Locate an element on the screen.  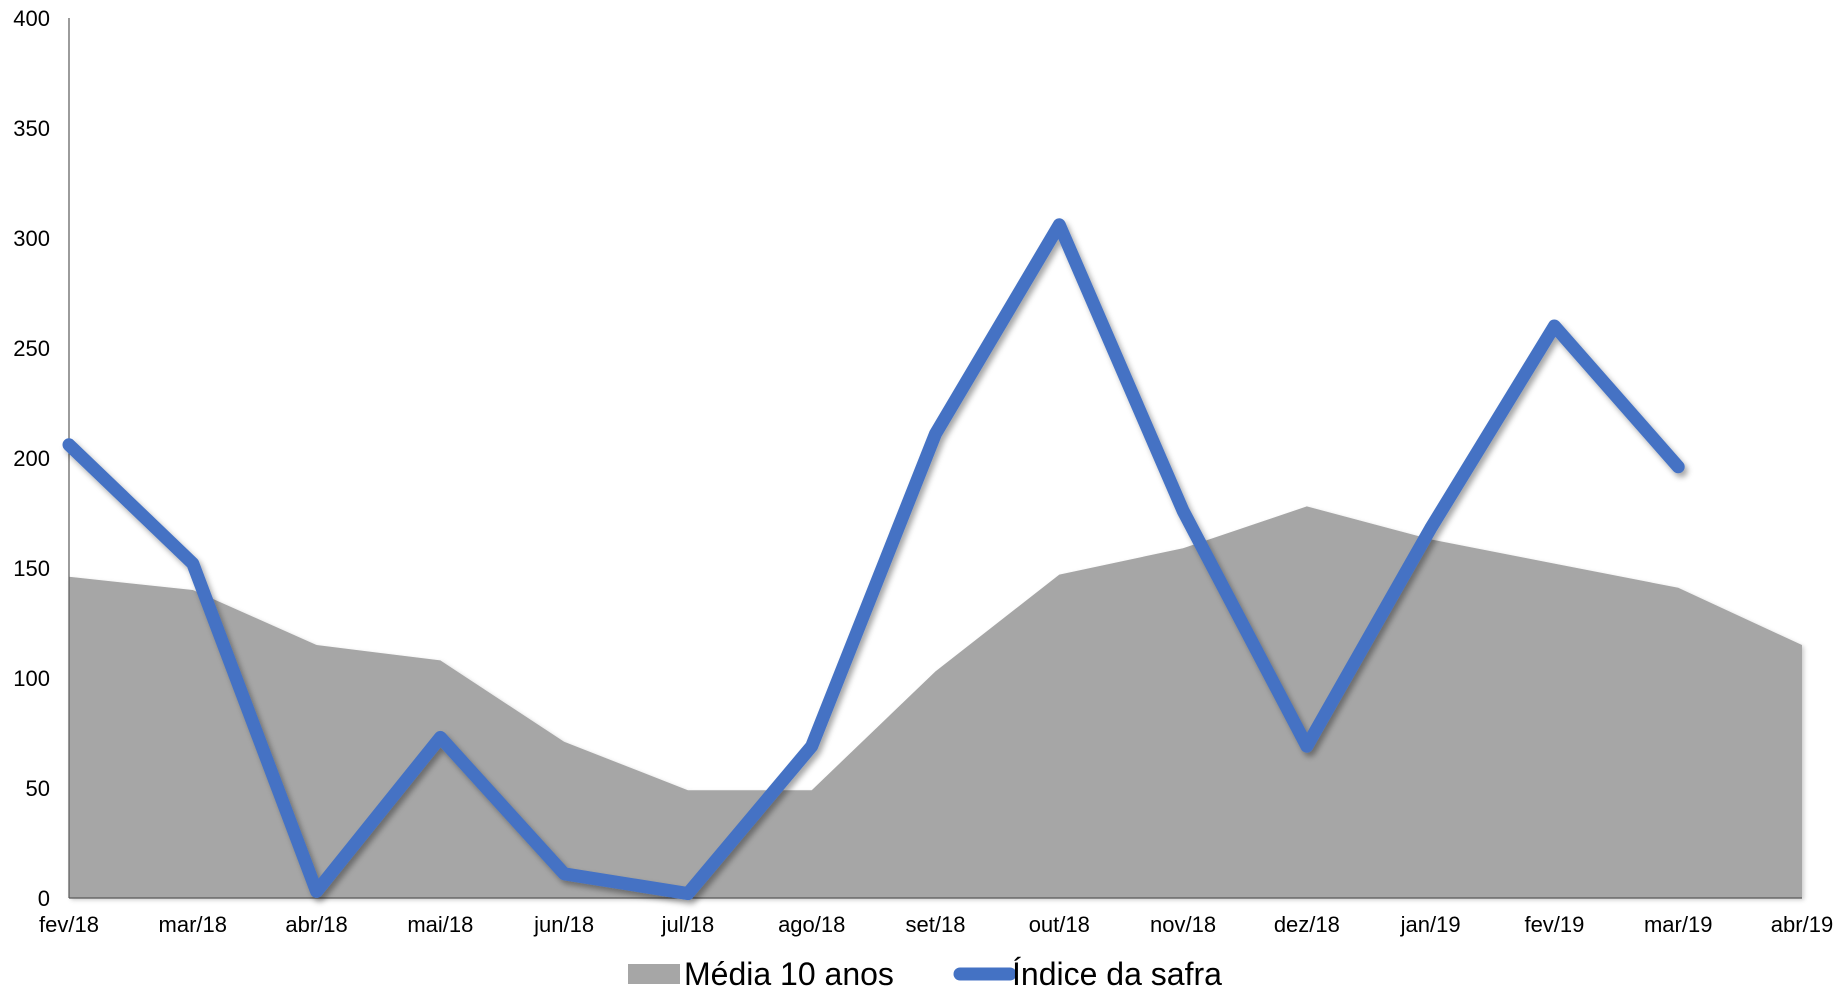
y-axis-ticks: 0 50 100 150 200 250 300 350 400 is located at coordinates (31, 458).